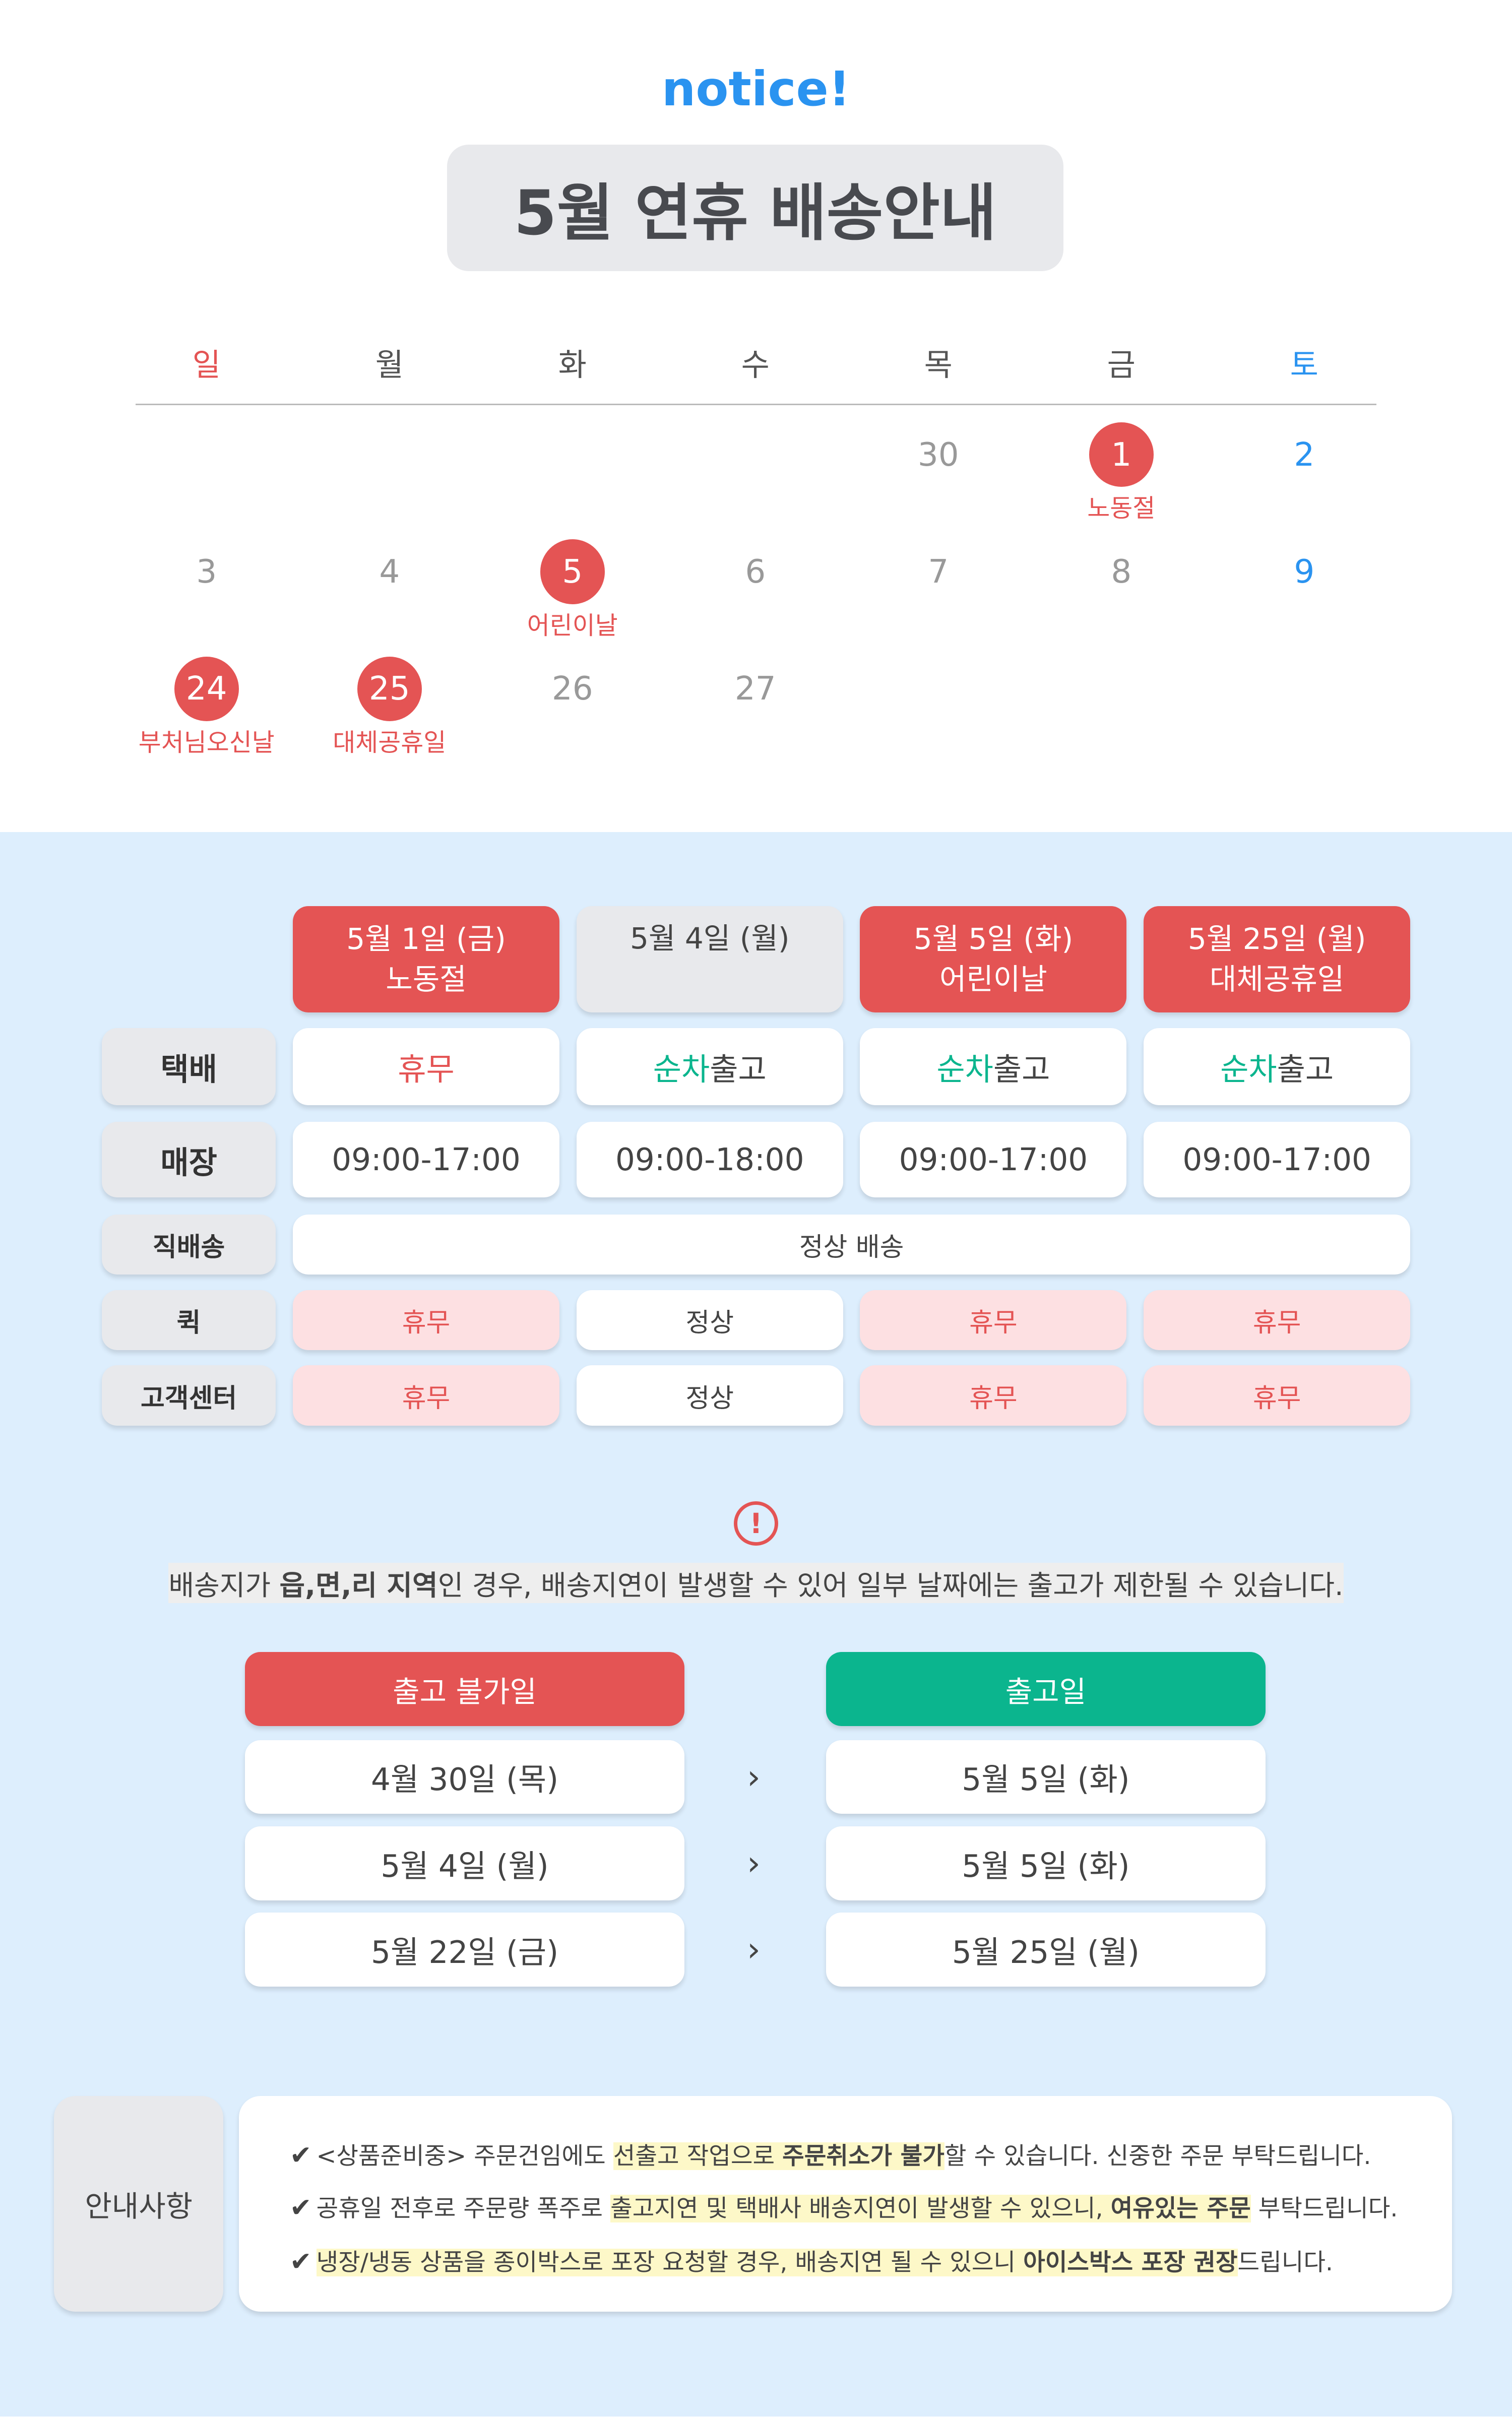 This screenshot has width=1512, height=2417. I want to click on calendar-day: 8, so click(1121, 572).